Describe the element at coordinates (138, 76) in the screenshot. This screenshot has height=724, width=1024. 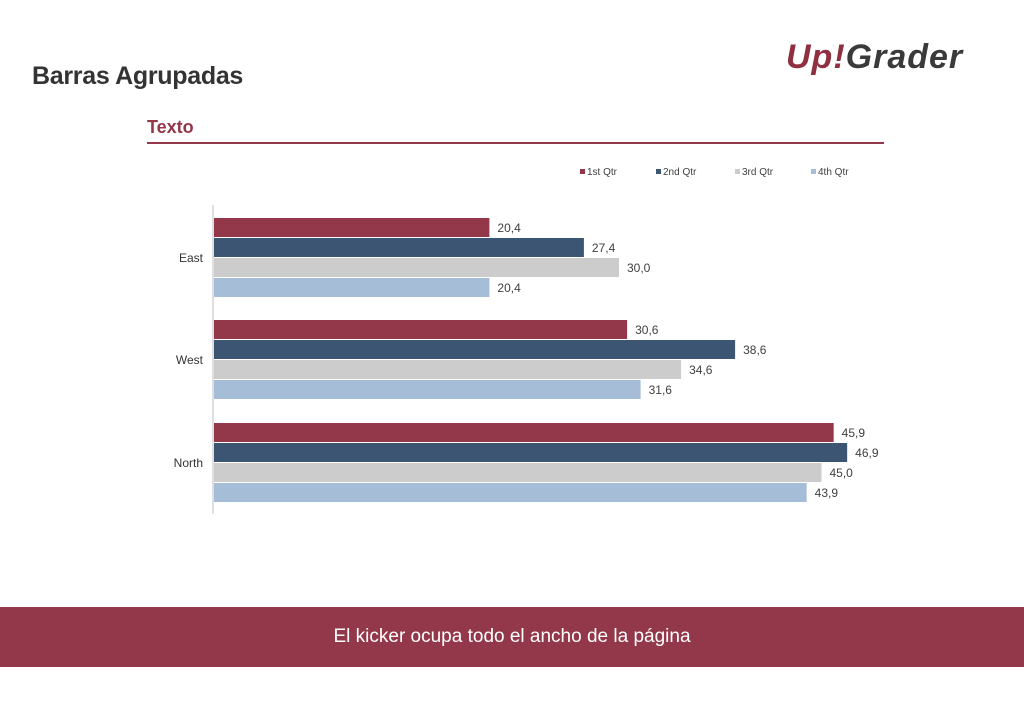
I see `page-title: Barras Agrupadas` at that location.